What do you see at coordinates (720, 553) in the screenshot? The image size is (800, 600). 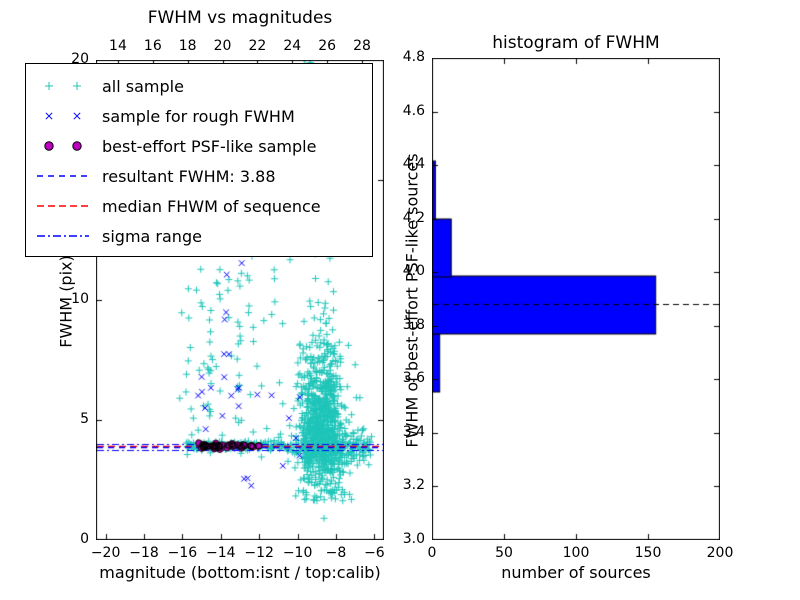 I see `histogram-x-tick-label: 200` at bounding box center [720, 553].